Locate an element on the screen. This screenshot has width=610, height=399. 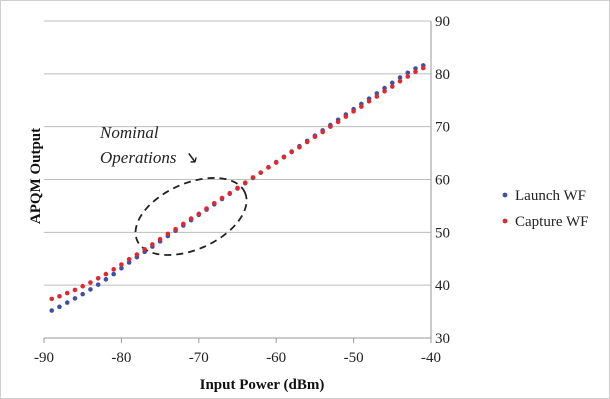
legend: Launch WF Capture WF is located at coordinates (545, 209).